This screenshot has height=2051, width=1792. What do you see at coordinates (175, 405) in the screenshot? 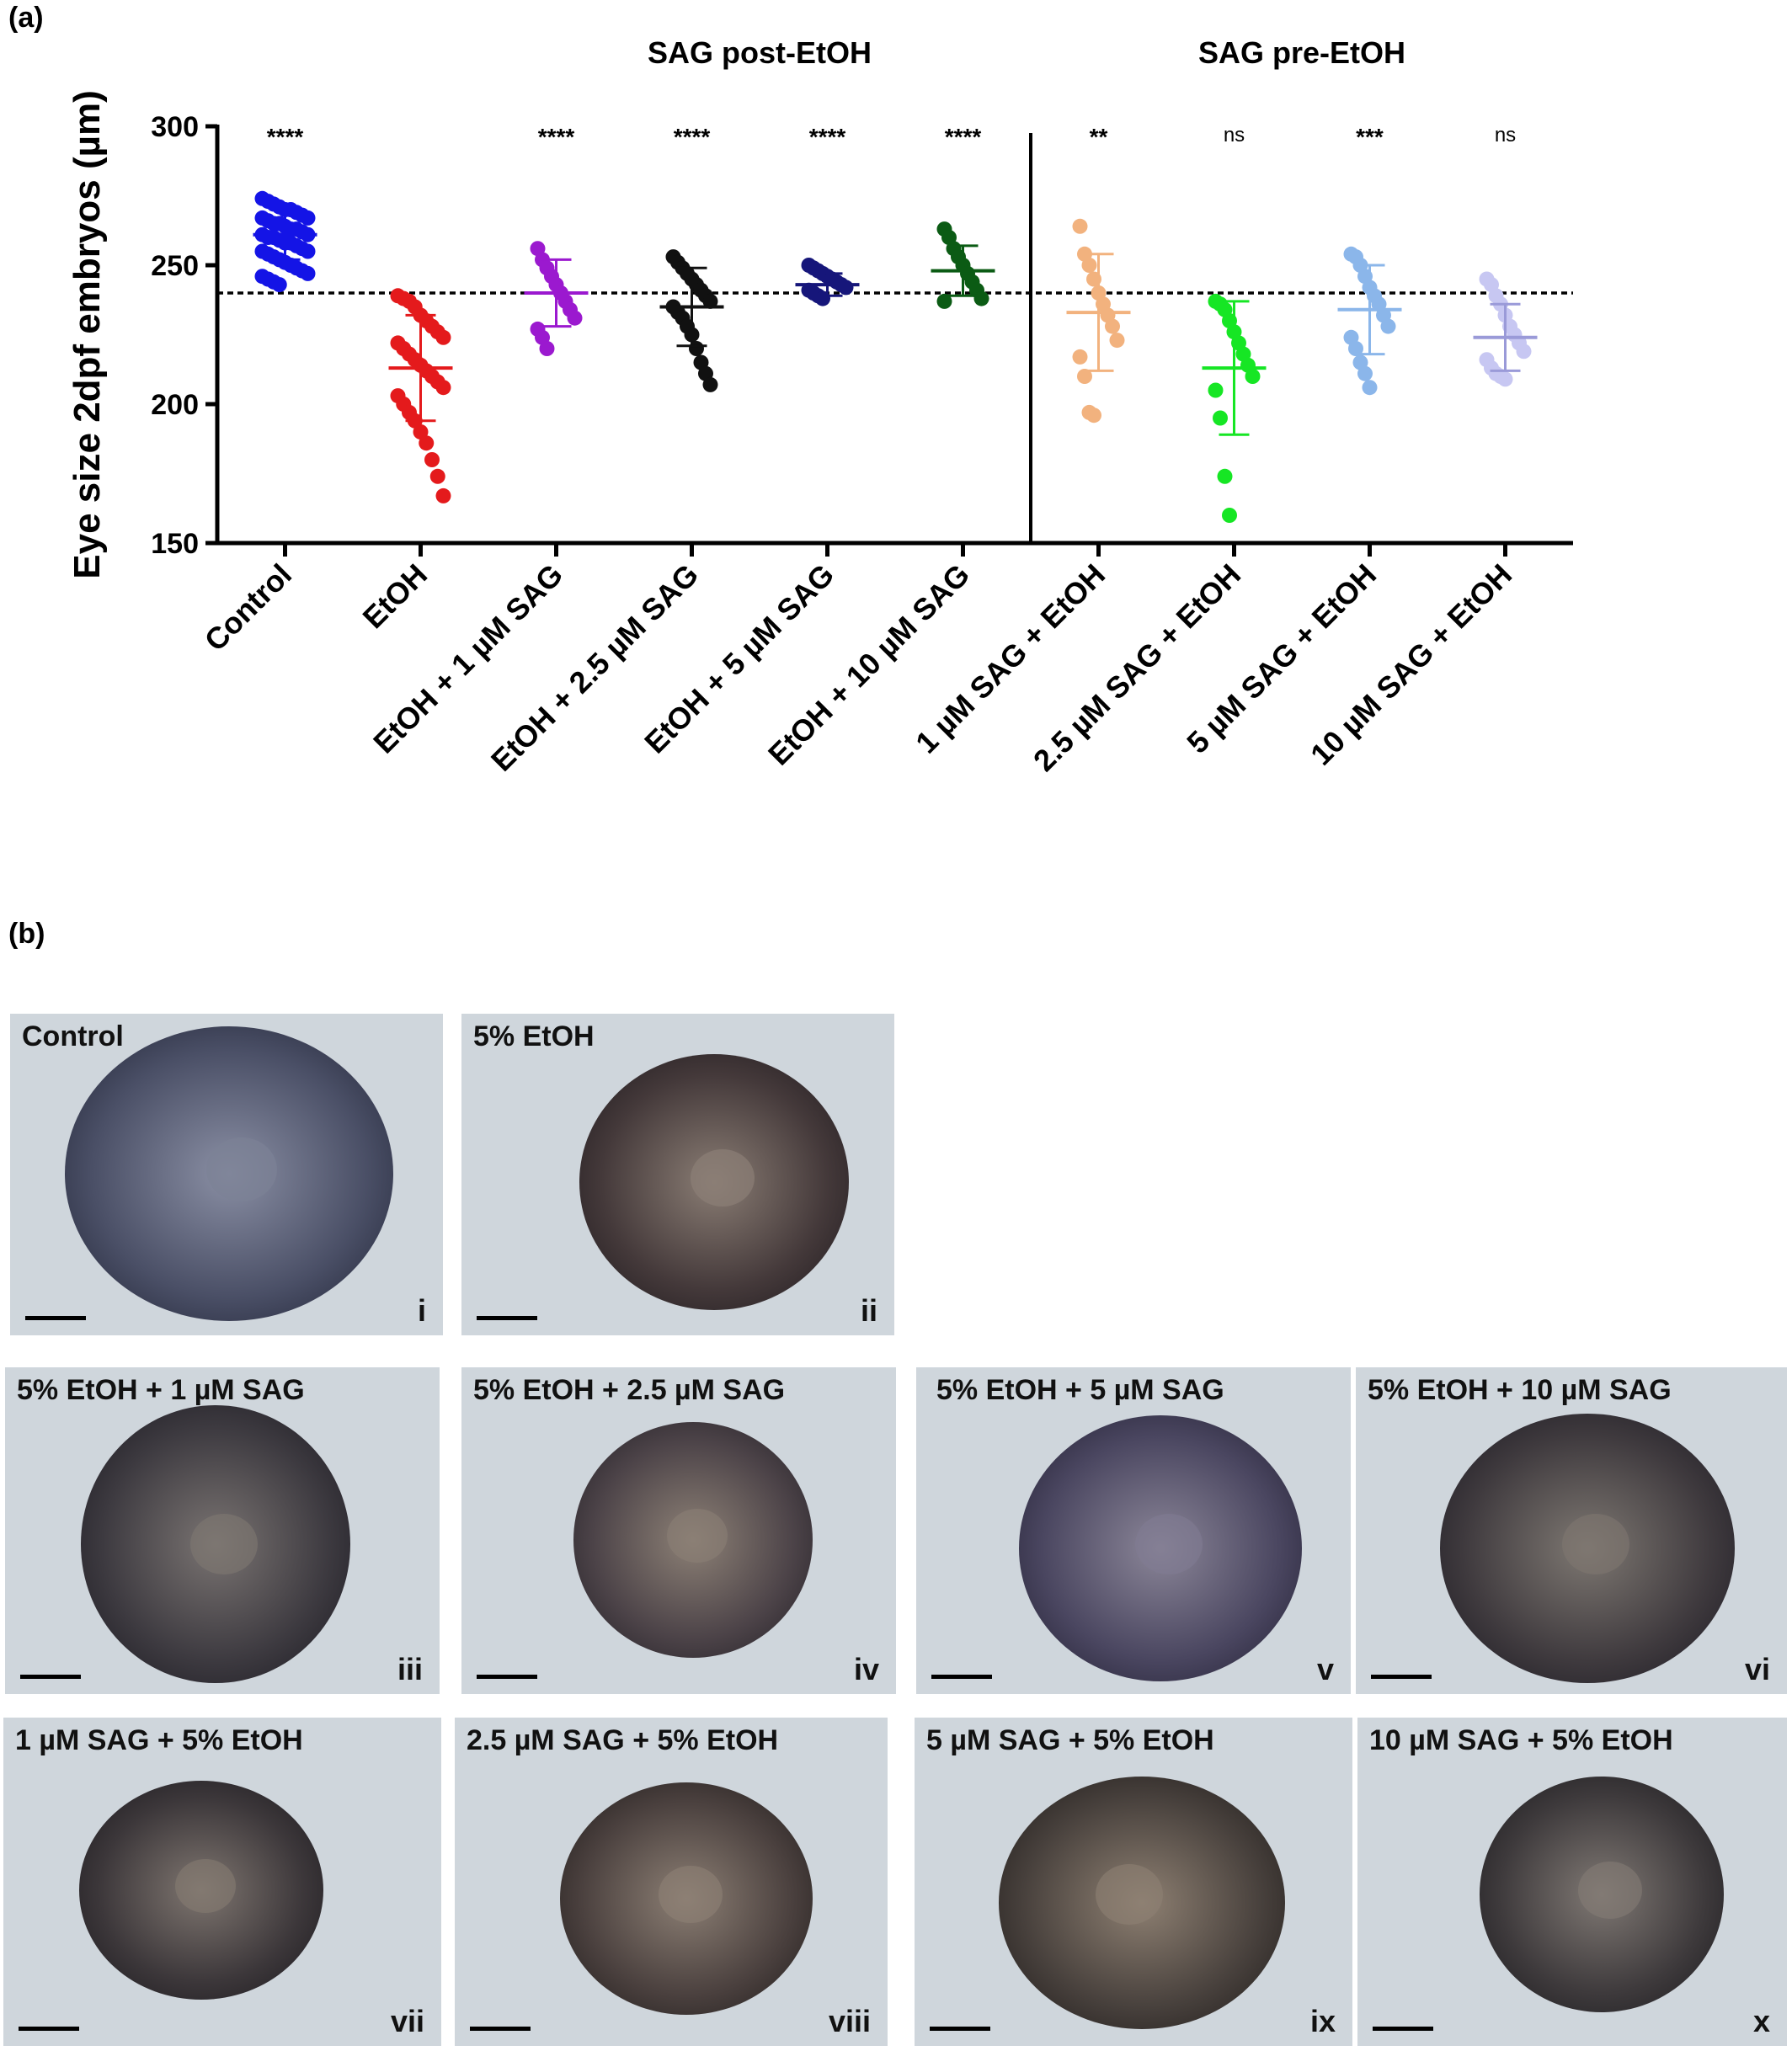
I see `y-tick-label: 200` at bounding box center [175, 405].